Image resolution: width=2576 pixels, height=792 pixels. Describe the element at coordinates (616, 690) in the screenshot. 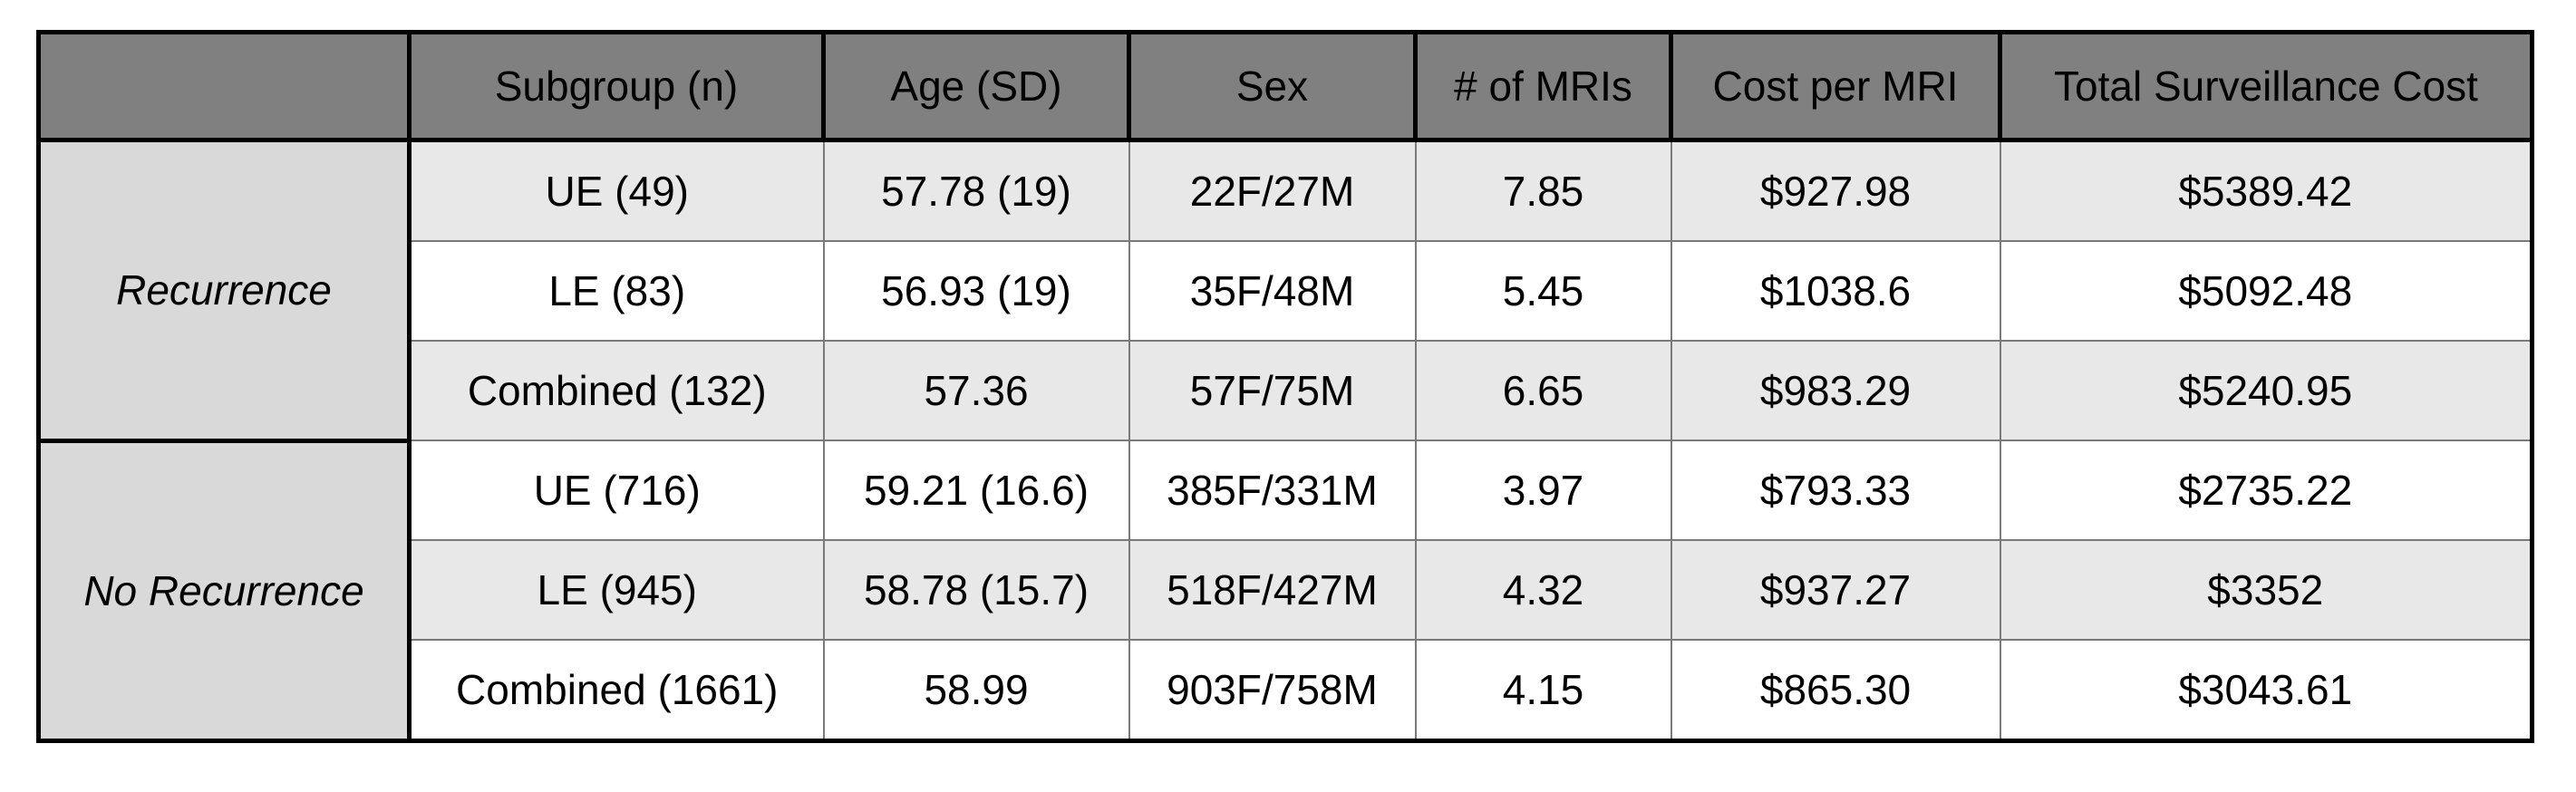

I see `table-cell: Combined (1661)` at that location.